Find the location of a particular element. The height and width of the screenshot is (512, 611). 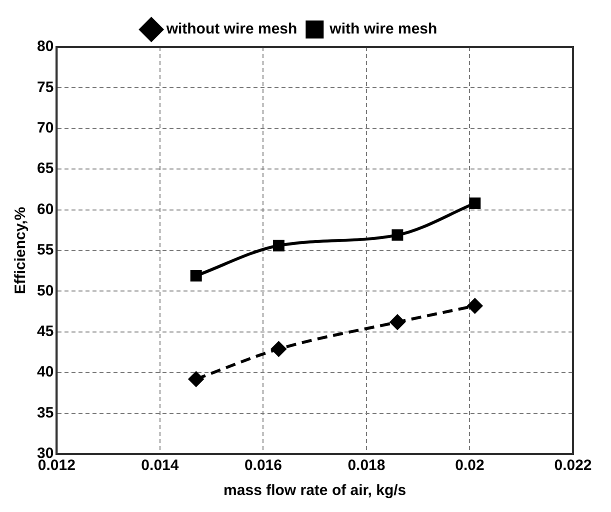

y-tick-label: 80 is located at coordinates (45, 47).